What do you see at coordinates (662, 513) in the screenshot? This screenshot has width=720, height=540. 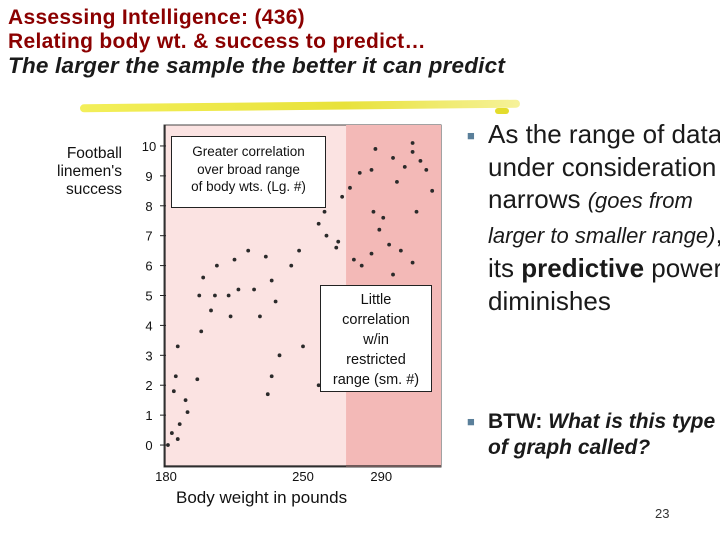 I see `page-number: 23` at bounding box center [662, 513].